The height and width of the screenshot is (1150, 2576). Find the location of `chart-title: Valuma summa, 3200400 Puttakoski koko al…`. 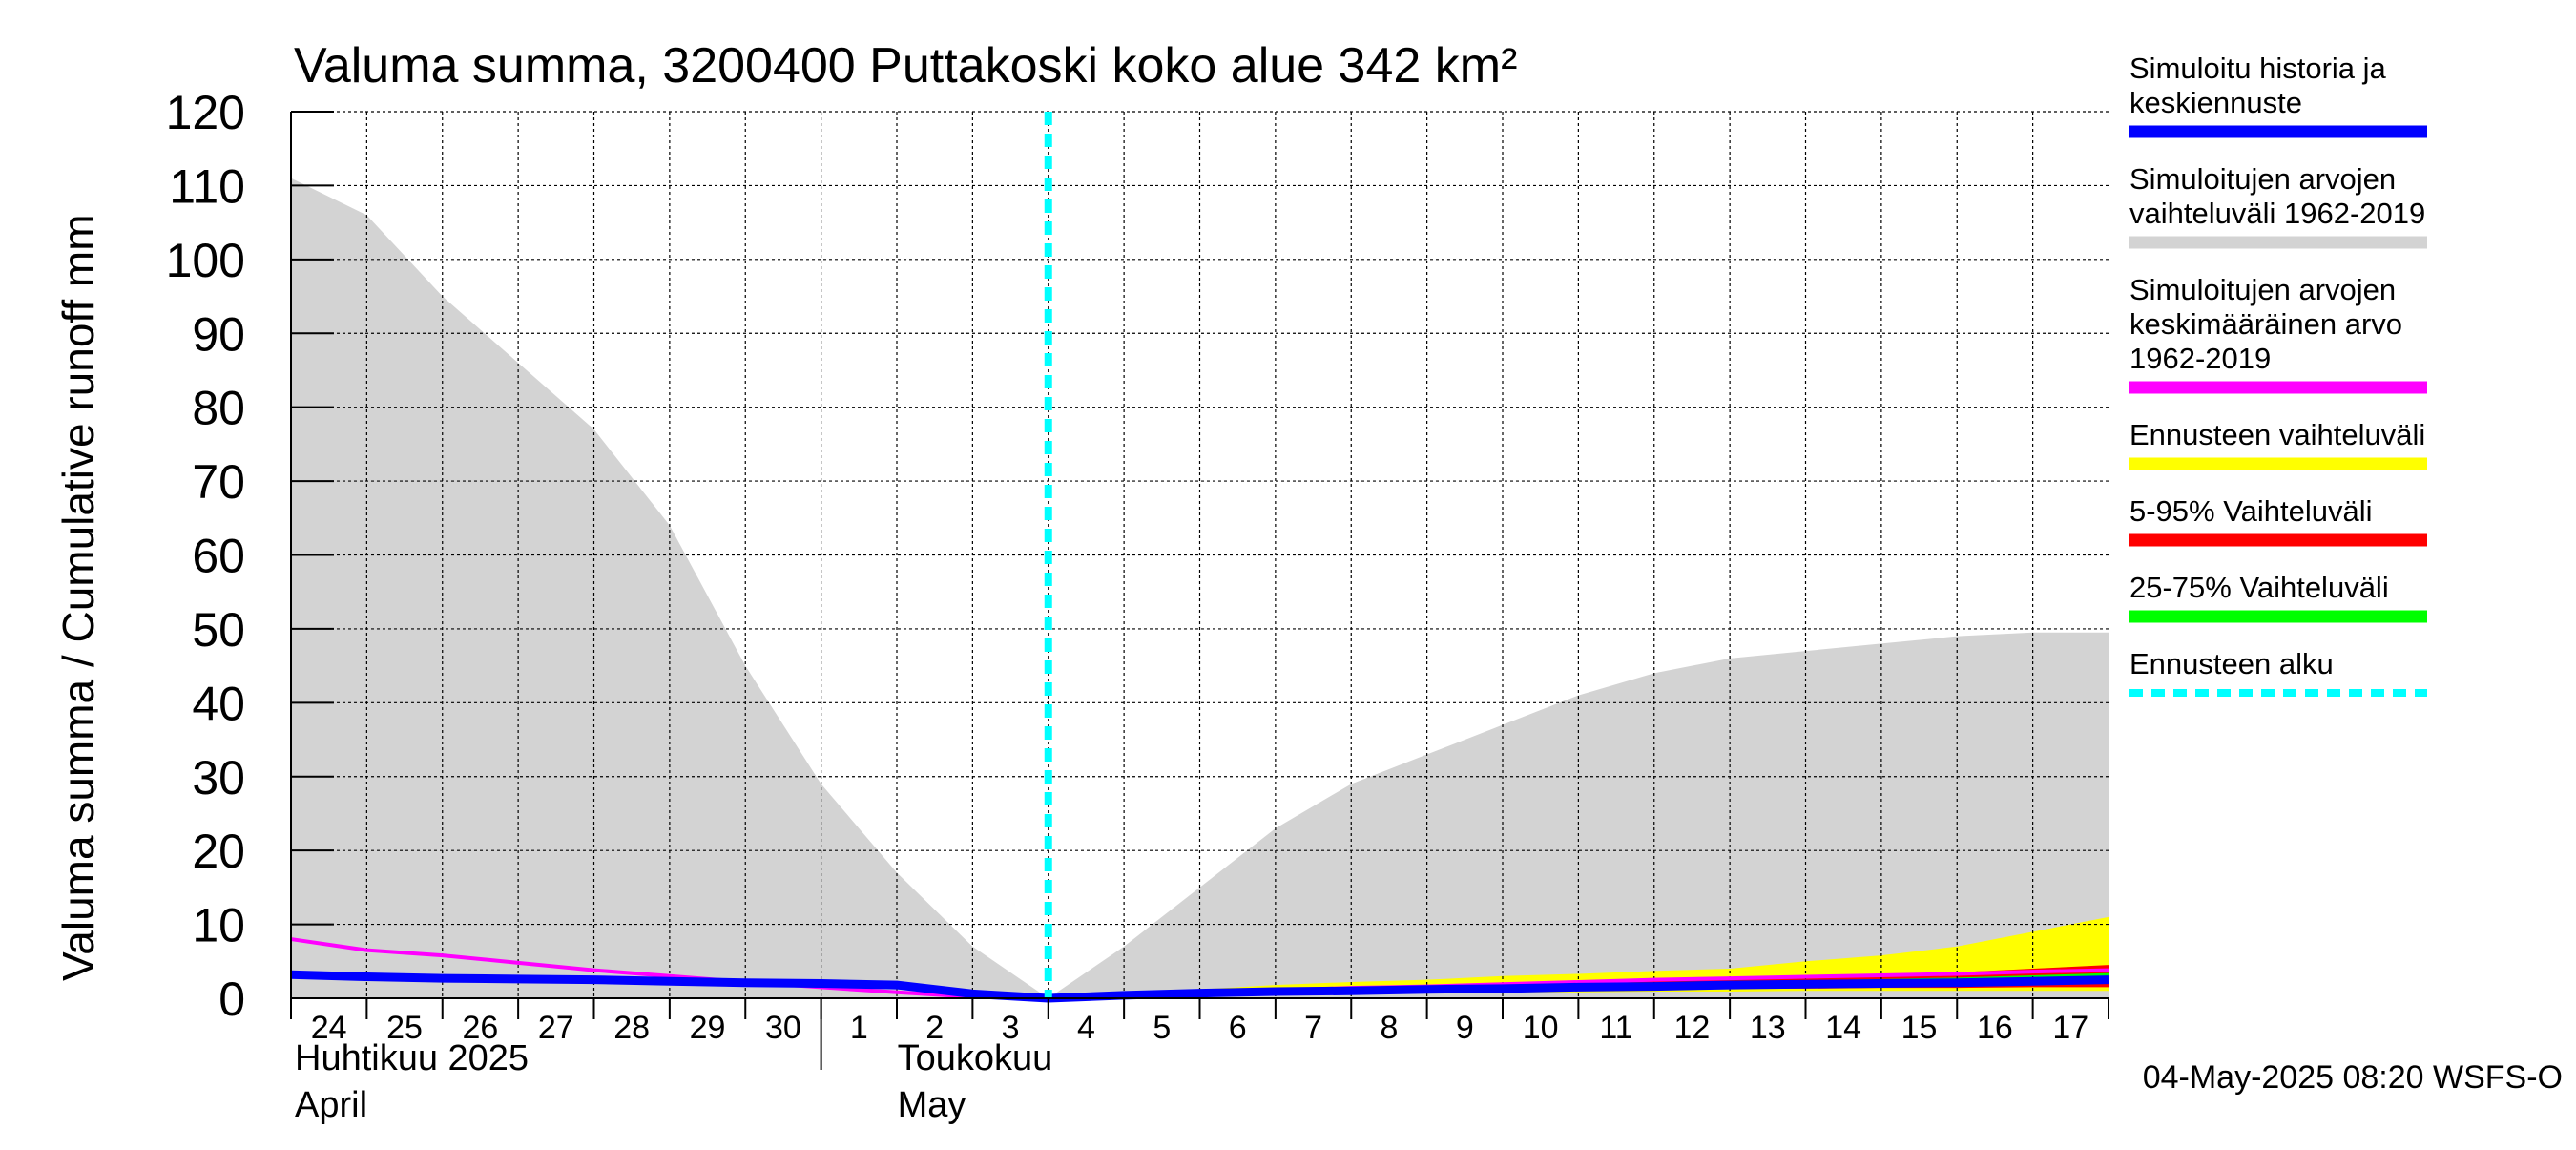

chart-title: Valuma summa, 3200400 Puttakoski koko al… is located at coordinates (905, 66).